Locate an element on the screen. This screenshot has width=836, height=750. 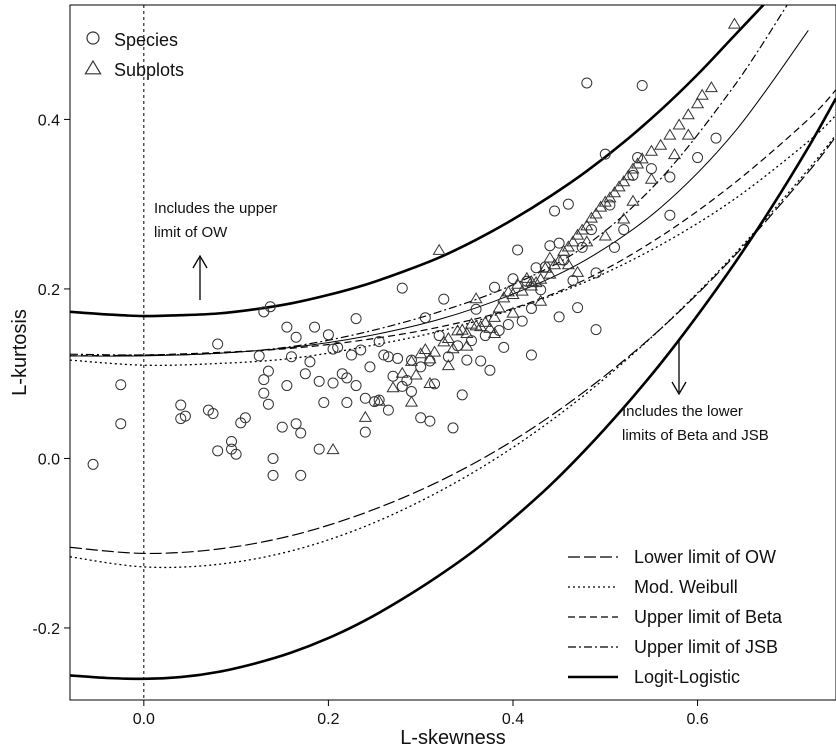
annotation-text: limits of Beta and JSB is located at coordinates (695, 435).